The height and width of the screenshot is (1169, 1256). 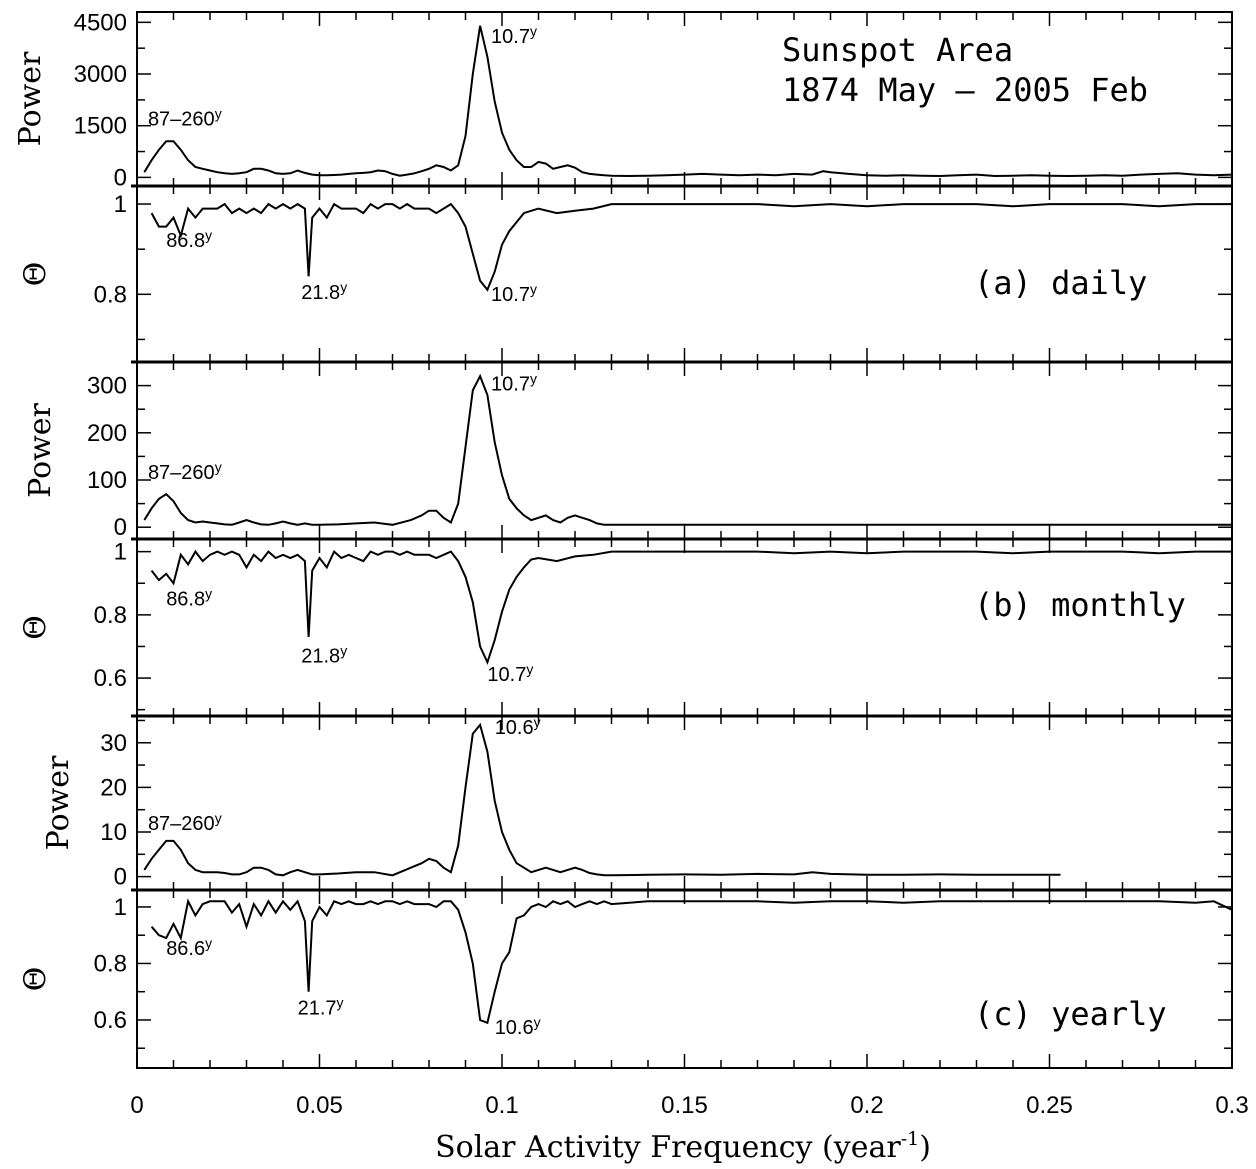 I want to click on peak-annotation-text: 21.7, so click(x=317, y=1008).